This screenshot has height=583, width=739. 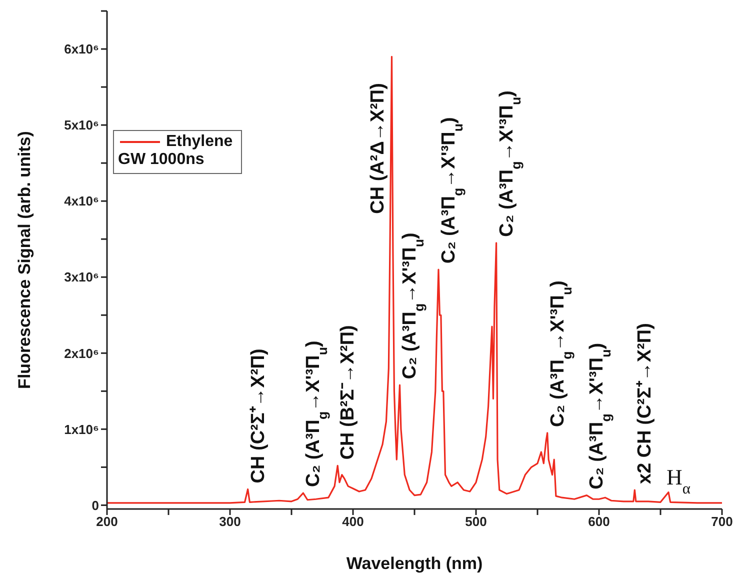 What do you see at coordinates (82, 125) in the screenshot?
I see `y-tick-label: 5x10⁶` at bounding box center [82, 125].